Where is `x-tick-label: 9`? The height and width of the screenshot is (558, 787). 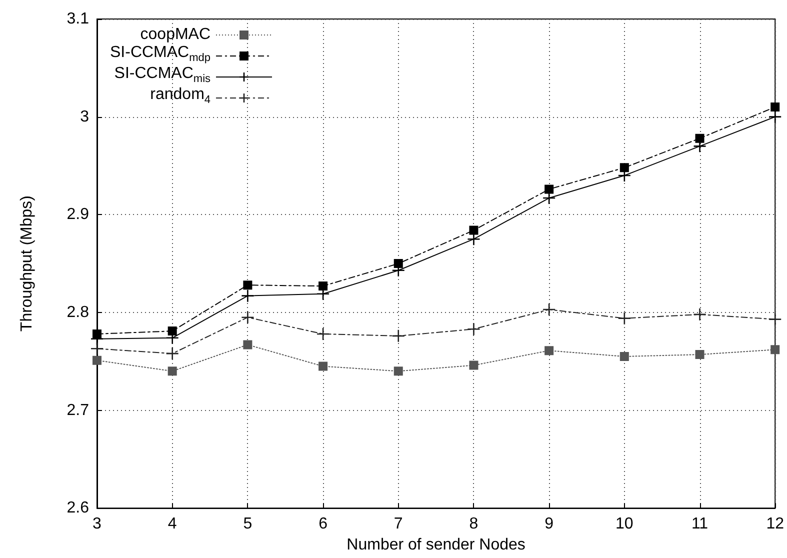
x-tick-label: 9 is located at coordinates (549, 524).